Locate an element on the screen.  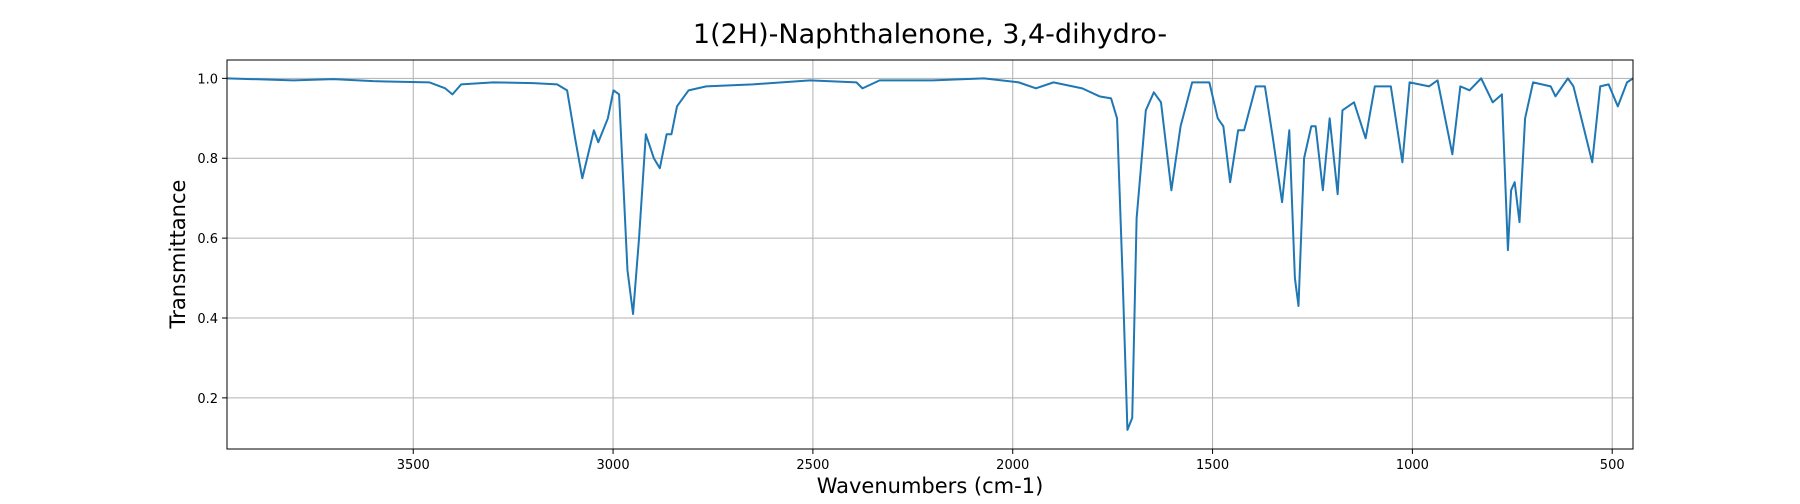
x-tick-label: 1500 is located at coordinates (1212, 465).